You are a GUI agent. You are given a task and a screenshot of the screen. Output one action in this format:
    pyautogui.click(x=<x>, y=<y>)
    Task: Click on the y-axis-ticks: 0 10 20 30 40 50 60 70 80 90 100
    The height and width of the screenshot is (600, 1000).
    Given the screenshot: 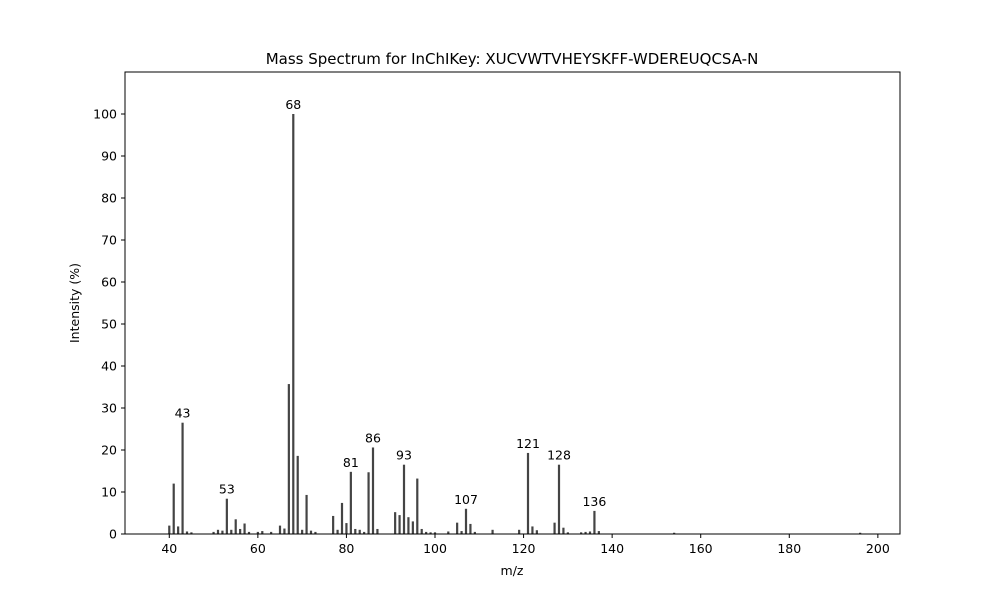 What is the action you would take?
    pyautogui.click(x=109, y=324)
    